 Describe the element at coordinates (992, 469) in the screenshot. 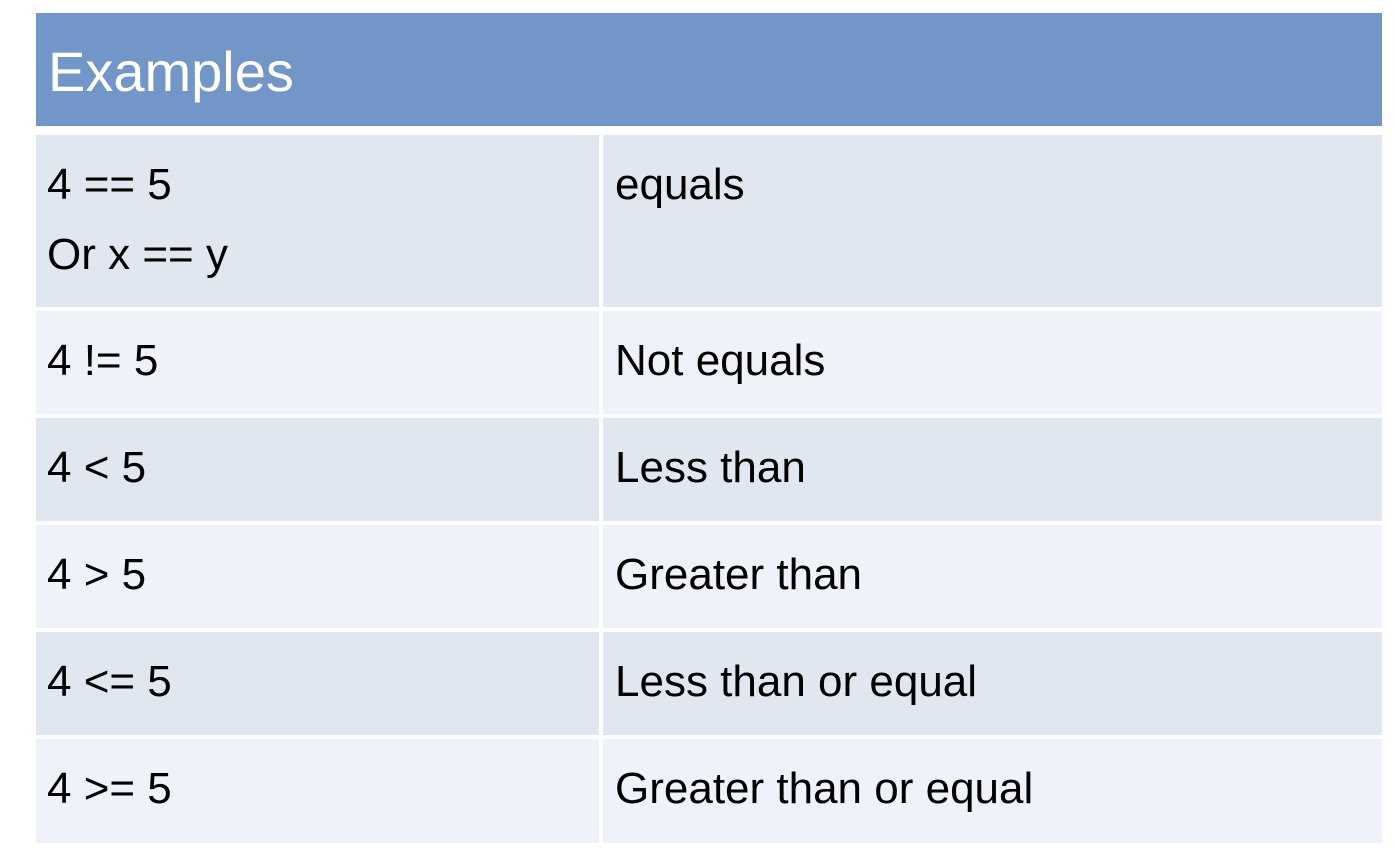

I see `meaning-cell: Less than` at that location.